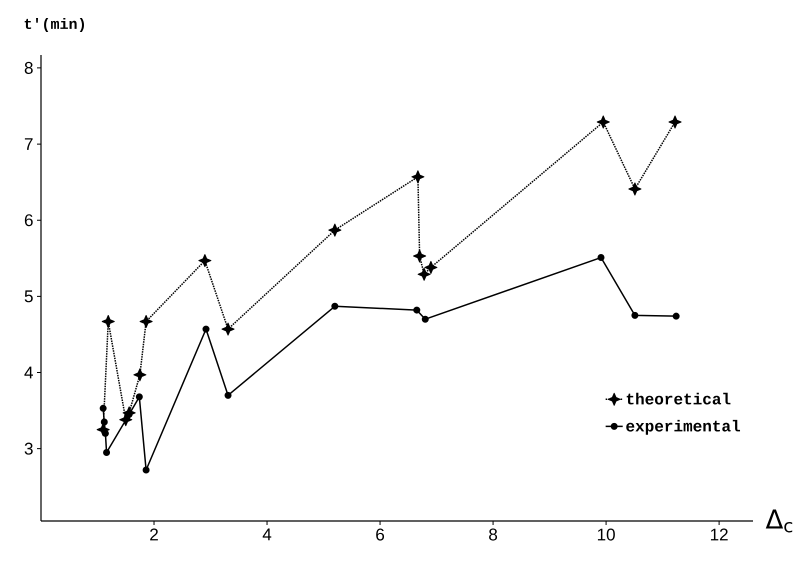 This screenshot has height=565, width=808. What do you see at coordinates (54, 25) in the screenshot?
I see `y-axis-title: t'(min)` at bounding box center [54, 25].